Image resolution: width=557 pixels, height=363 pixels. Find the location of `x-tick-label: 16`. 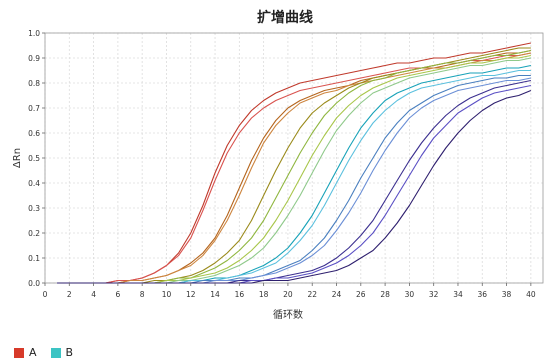

x-tick-label: 16 is located at coordinates (240, 294).